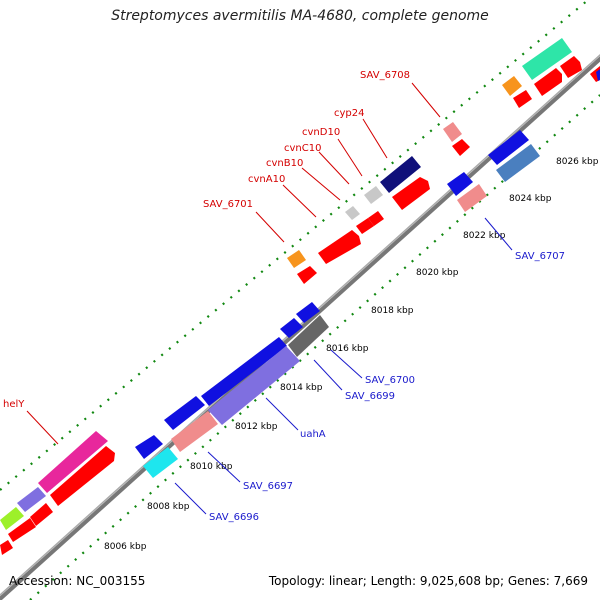 The image size is (600, 600). I want to click on gene-label-SAV_6701: SAV_6701, so click(228, 204).